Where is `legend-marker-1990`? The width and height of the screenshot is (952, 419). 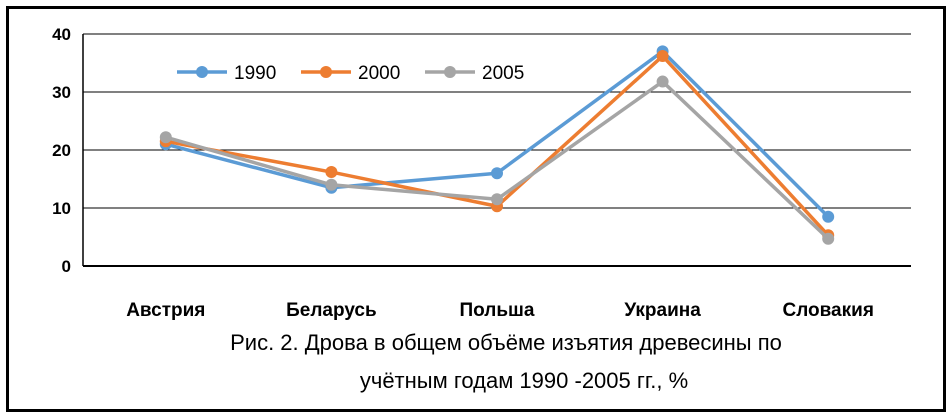 legend-marker-1990 is located at coordinates (202, 72).